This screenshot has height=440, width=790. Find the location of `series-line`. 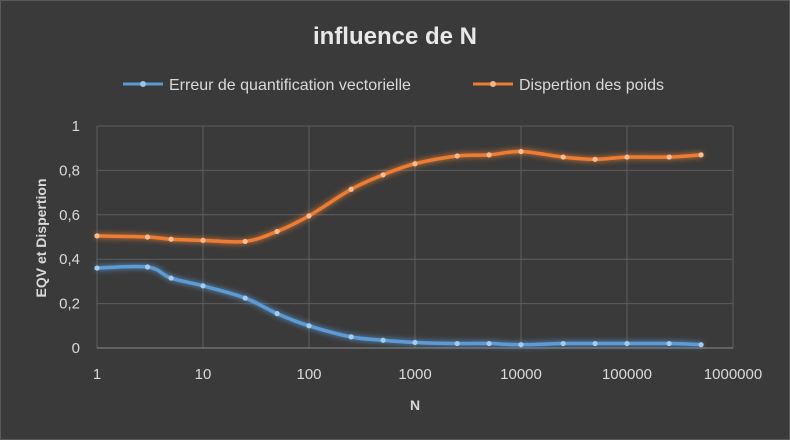

series-line is located at coordinates (399, 305).